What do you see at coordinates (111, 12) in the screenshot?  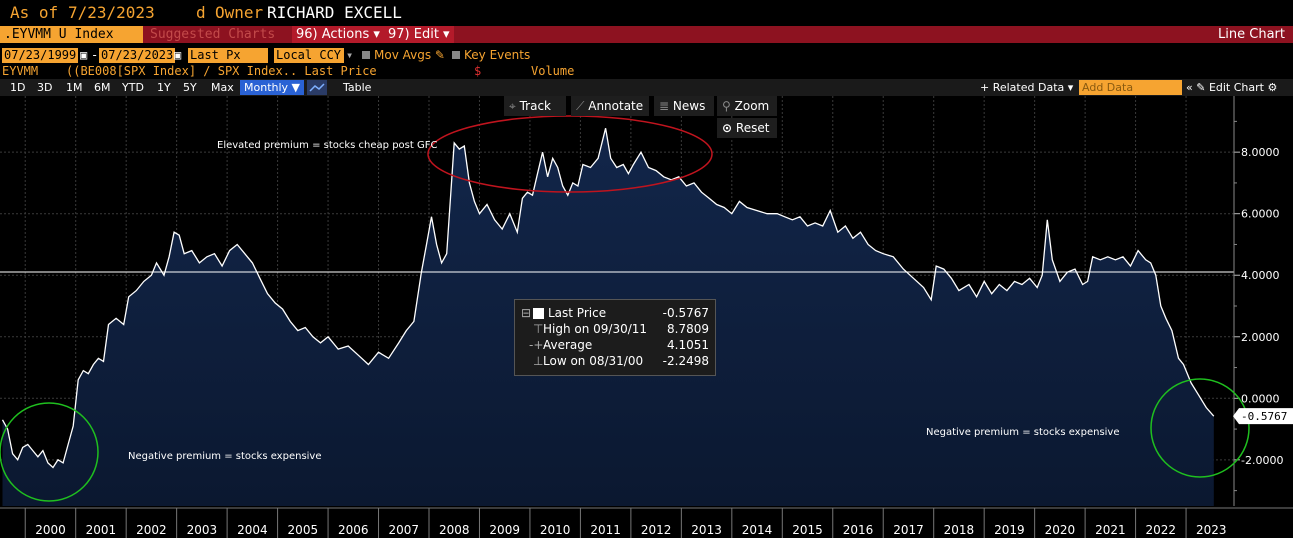 I see `as-of-date: 7/23/2023` at bounding box center [111, 12].